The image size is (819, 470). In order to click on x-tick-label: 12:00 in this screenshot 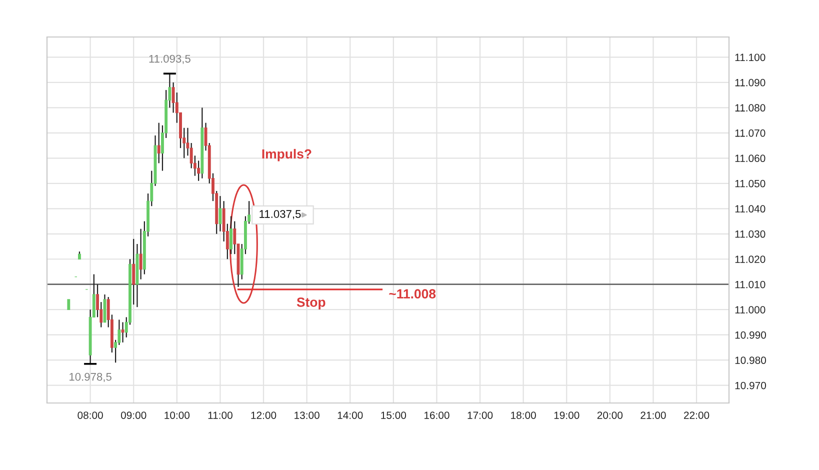, I will do `click(263, 415)`.